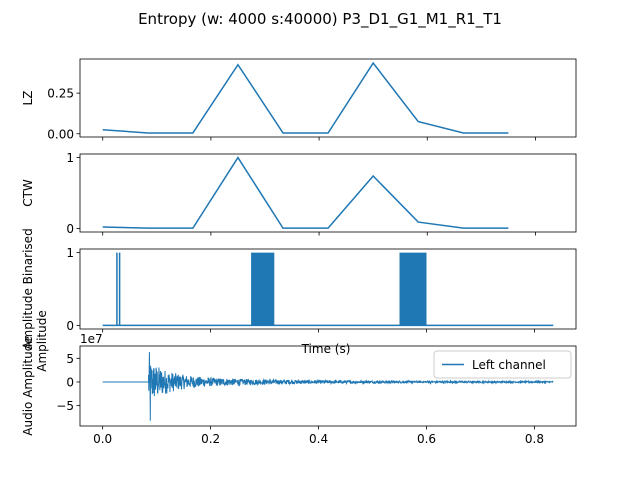  I want to click on y-tick-label: 5, so click(70, 359).